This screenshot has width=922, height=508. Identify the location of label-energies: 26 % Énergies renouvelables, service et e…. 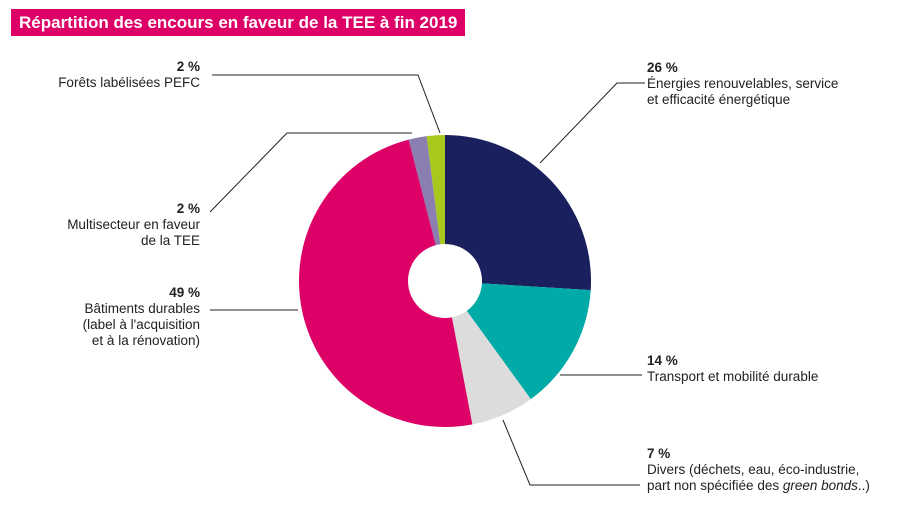
(743, 83).